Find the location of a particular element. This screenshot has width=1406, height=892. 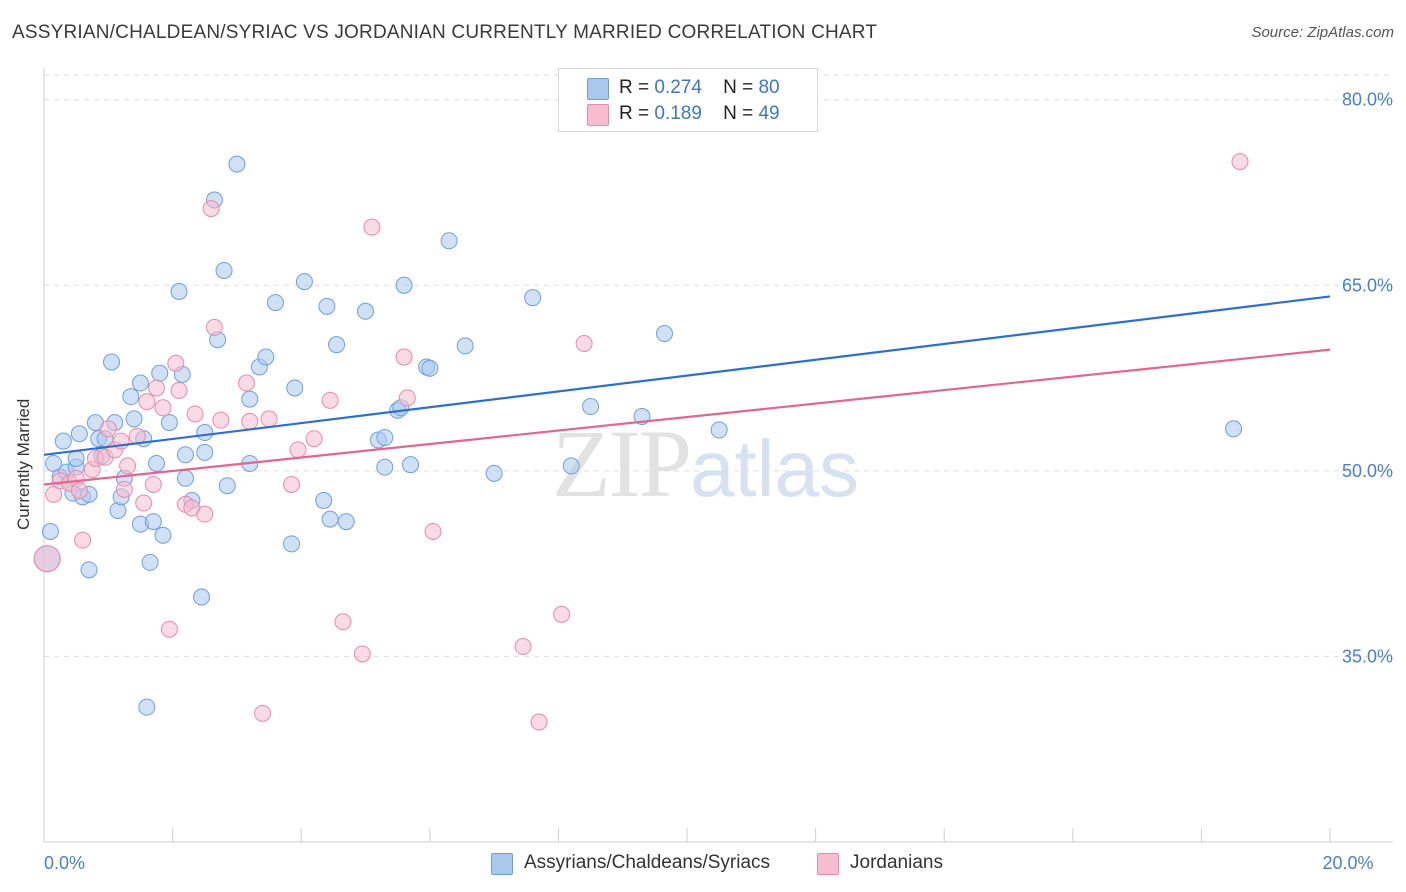

chart-source: Source: ZipAtlas.com is located at coordinates (1322, 32).